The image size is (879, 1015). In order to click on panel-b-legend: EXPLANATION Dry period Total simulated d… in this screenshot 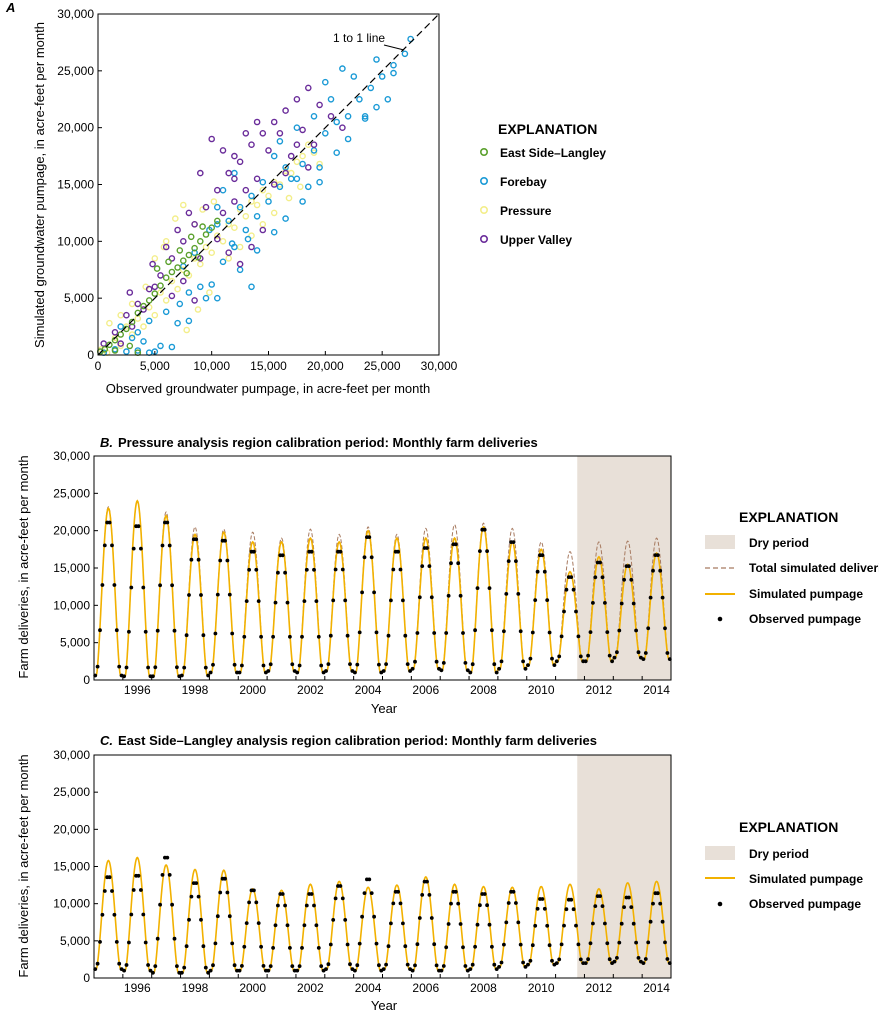, I will do `click(792, 567)`.